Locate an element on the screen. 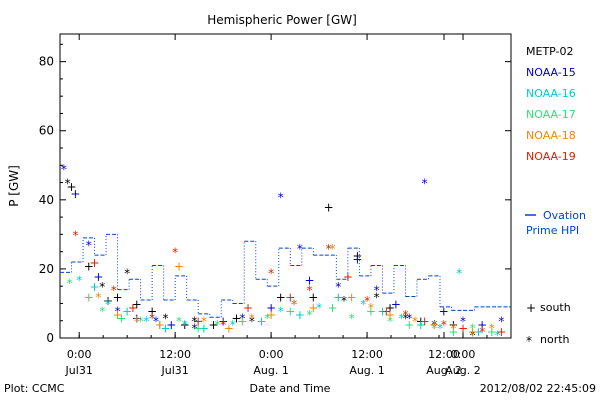  legend-entry: NOAA-16 is located at coordinates (551, 93).